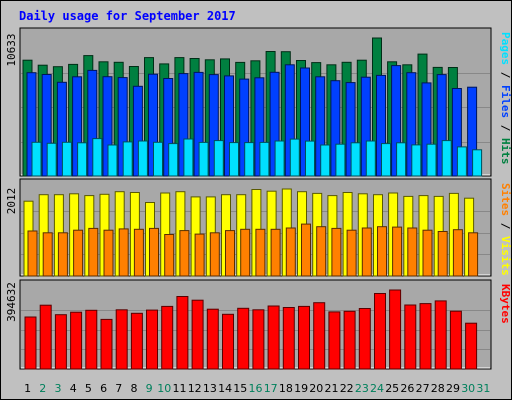 The width and height of the screenshot is (512, 400). Describe the element at coordinates (73, 388) in the screenshot. I see `x-label-day-4: 4` at that location.